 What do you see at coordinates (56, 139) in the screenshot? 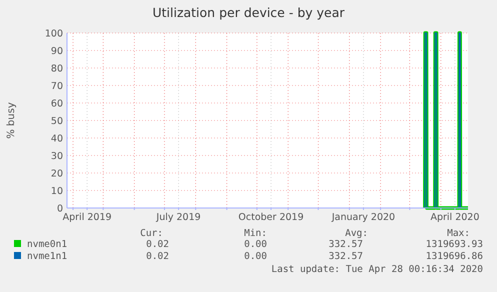
I see `y-tick-label: 40` at bounding box center [56, 139].